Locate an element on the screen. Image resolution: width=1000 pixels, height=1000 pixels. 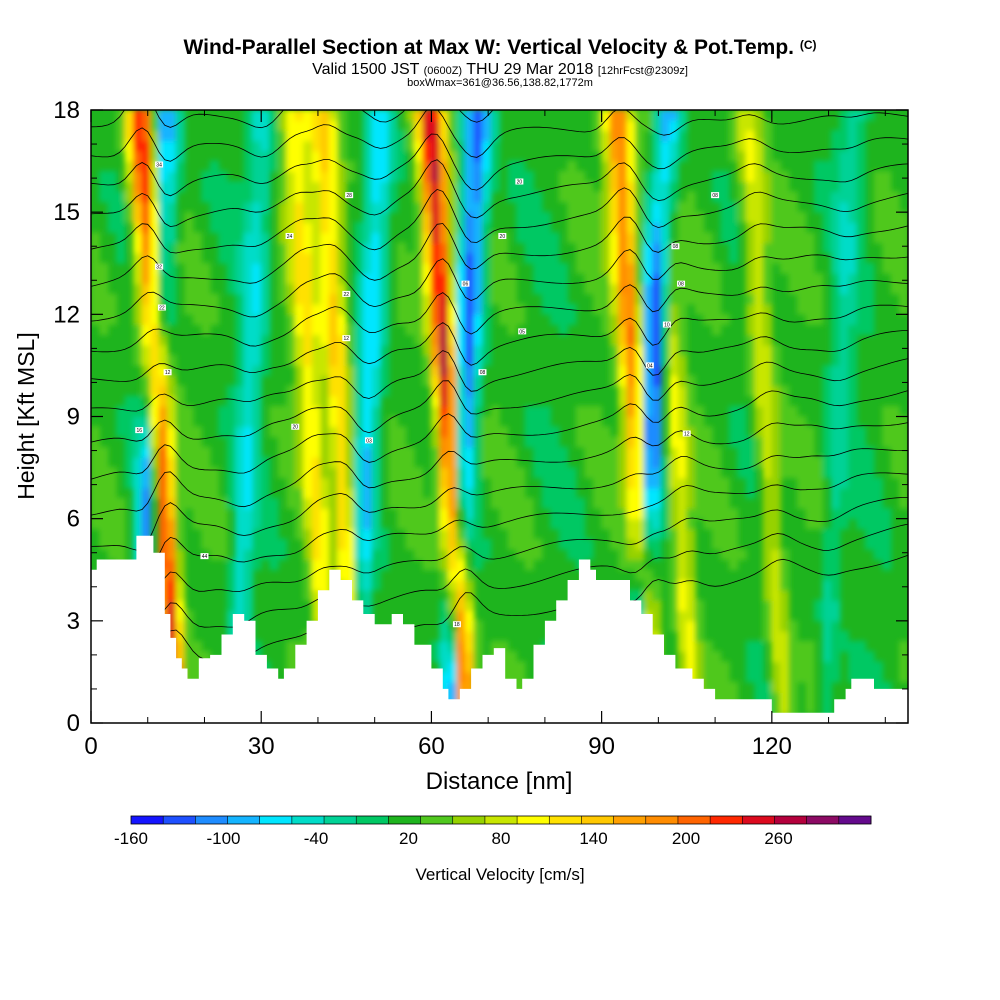
contour-label: 24 is located at coordinates (290, 237).